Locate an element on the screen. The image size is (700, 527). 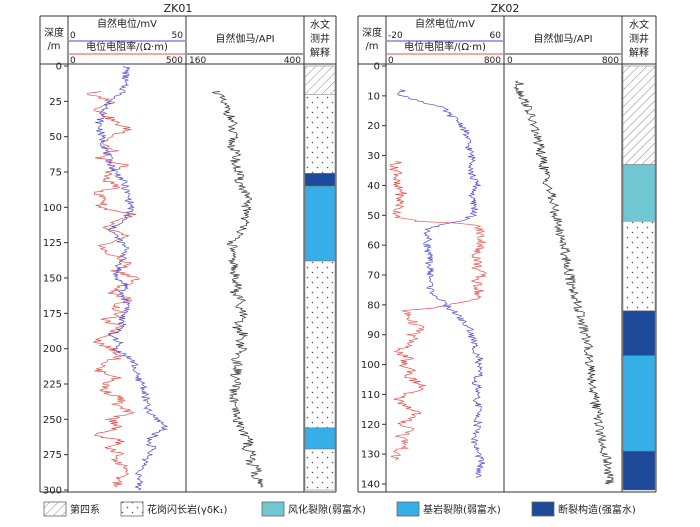
res-tick-right: 500 is located at coordinates (174, 61).